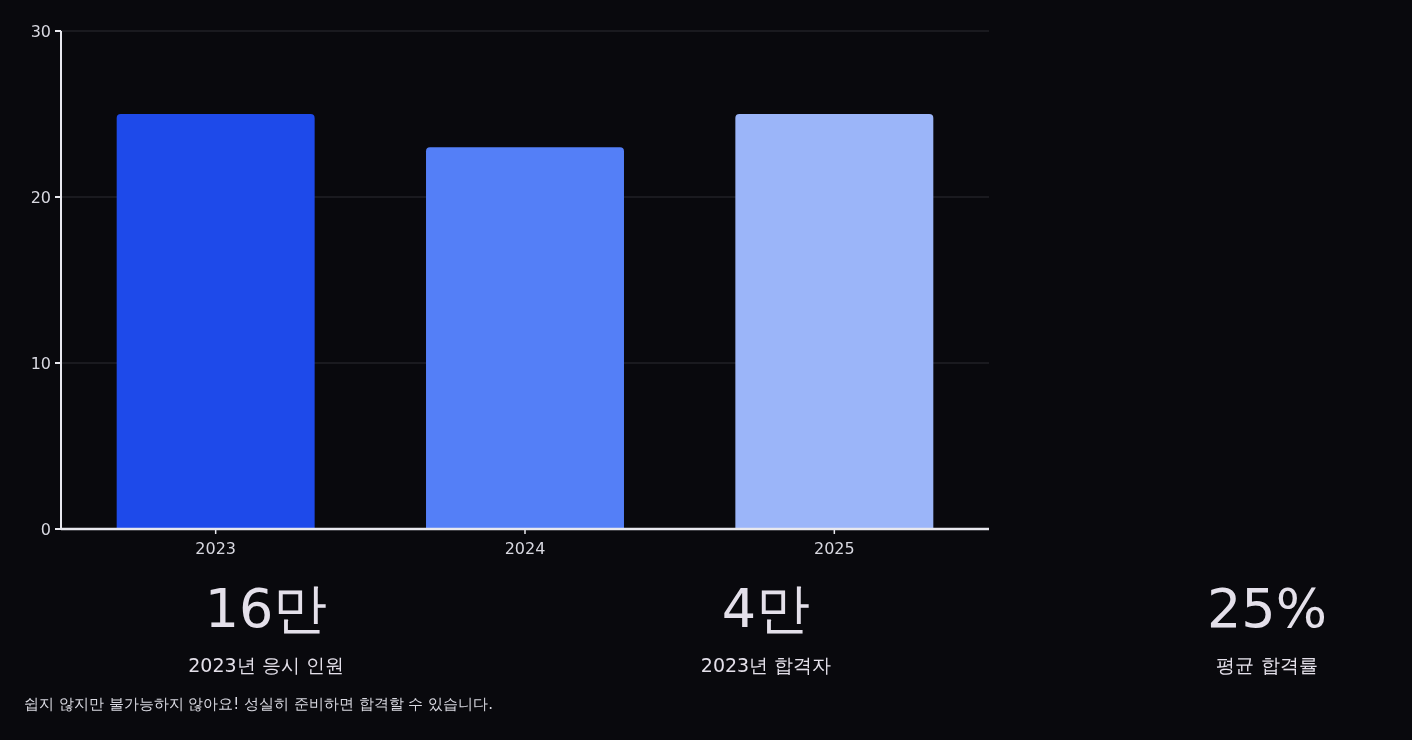 The image size is (1412, 740). I want to click on y-tick-label: 10, so click(40, 363).